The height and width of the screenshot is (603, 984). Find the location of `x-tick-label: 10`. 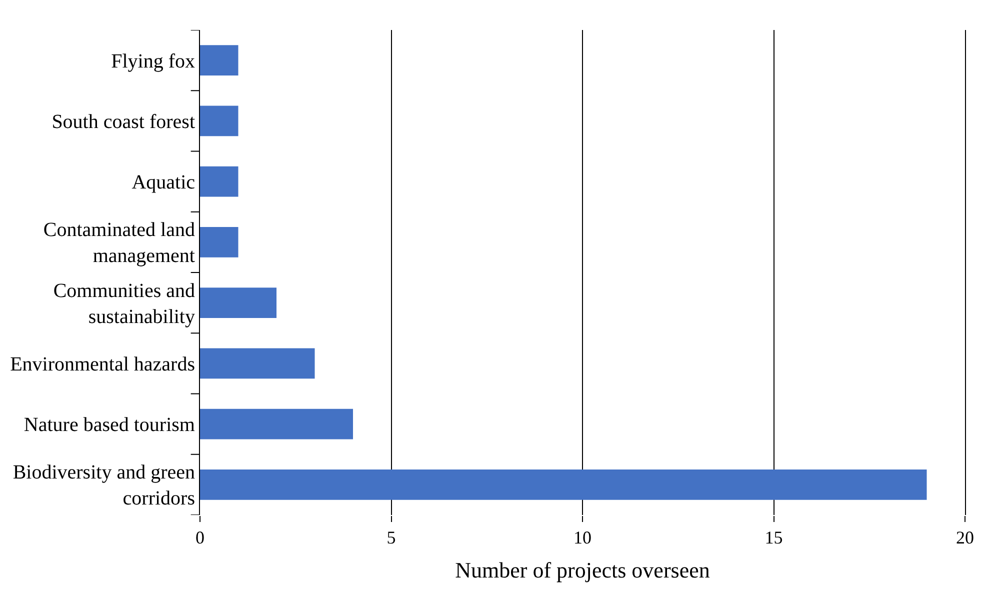

x-tick-label: 10 is located at coordinates (583, 538).